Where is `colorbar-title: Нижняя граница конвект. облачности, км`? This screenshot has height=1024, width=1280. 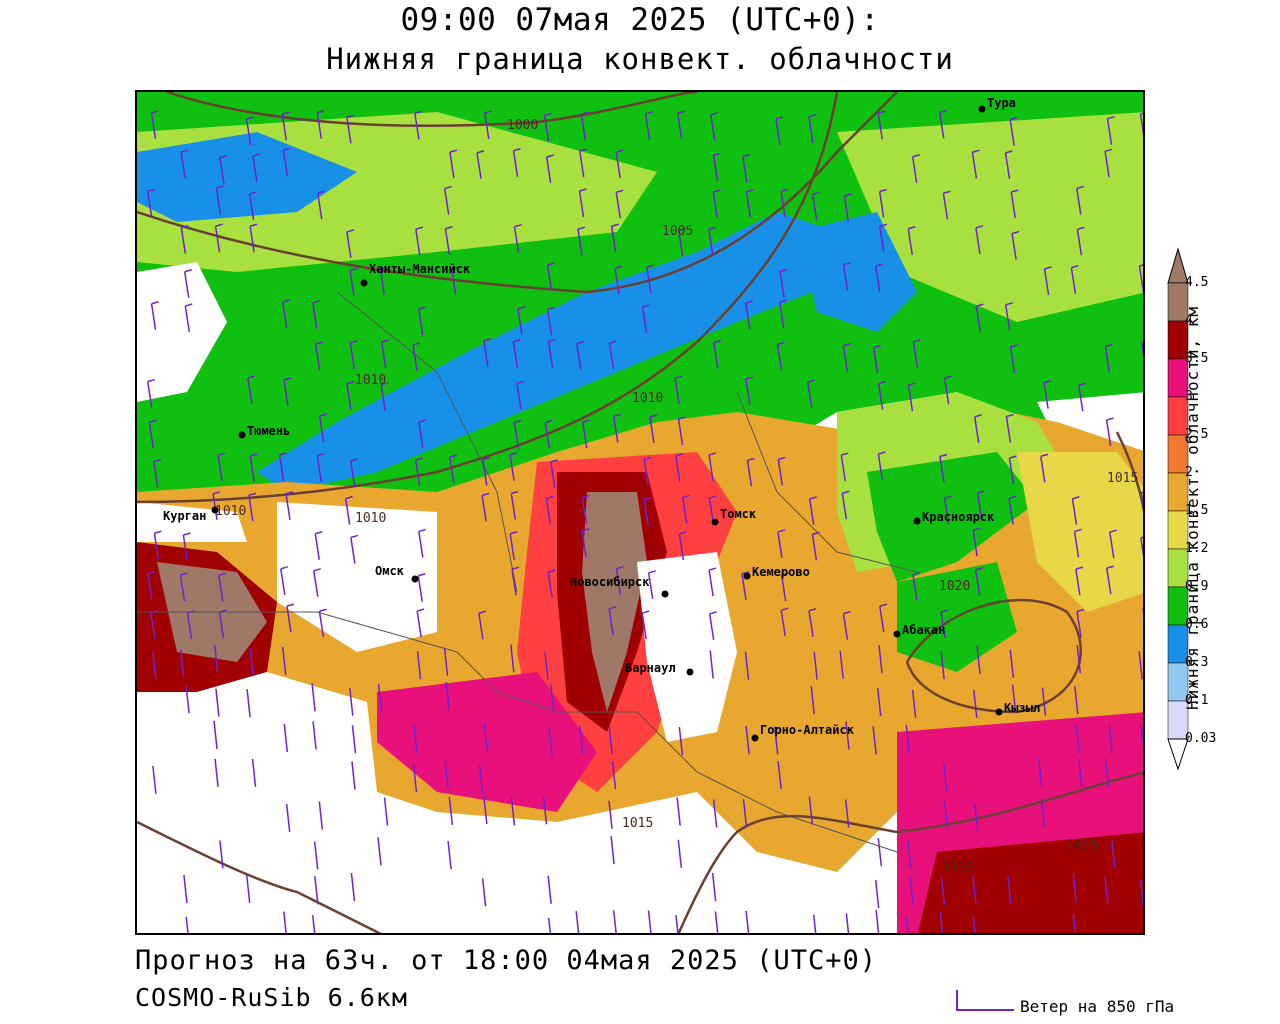 colorbar-title: Нижняя граница конвект. облачности, км is located at coordinates (1192, 507).